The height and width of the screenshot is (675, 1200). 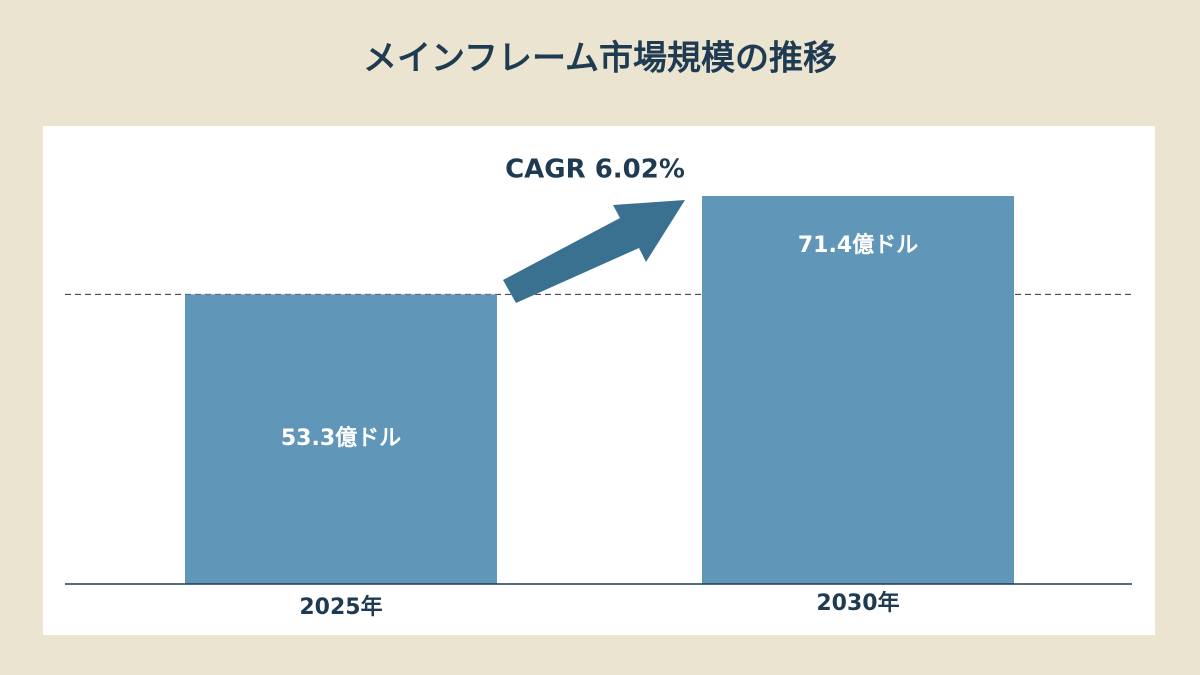 I want to click on chart-title: メインフレーム市場規模の推移, so click(x=600, y=59).